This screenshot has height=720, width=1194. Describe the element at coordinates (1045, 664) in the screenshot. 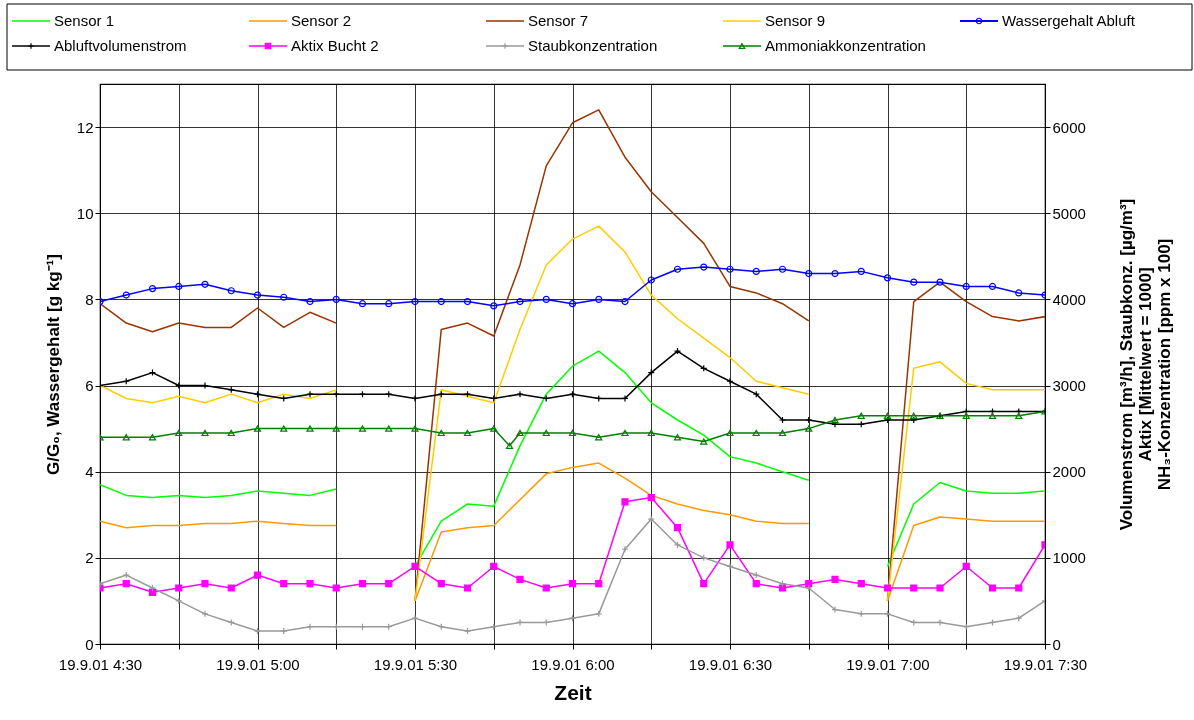

I see `x-tick-label: 19.9.01 7:30` at that location.